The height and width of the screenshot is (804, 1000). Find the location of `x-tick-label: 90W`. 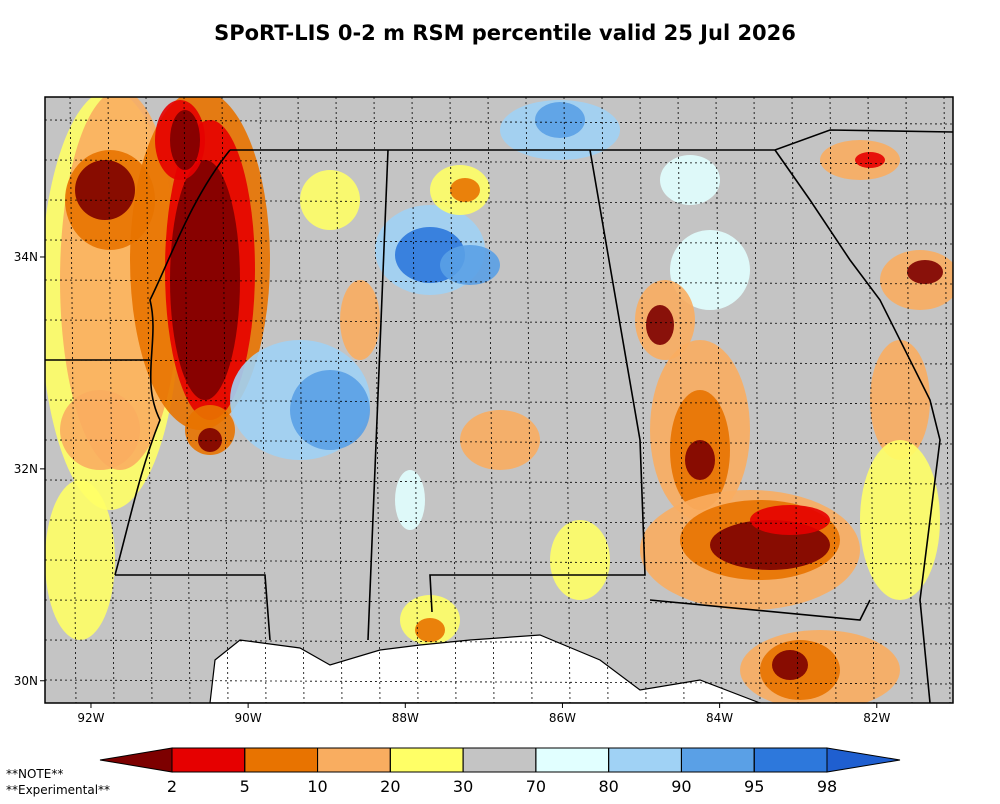

x-tick-label: 90W is located at coordinates (248, 718).